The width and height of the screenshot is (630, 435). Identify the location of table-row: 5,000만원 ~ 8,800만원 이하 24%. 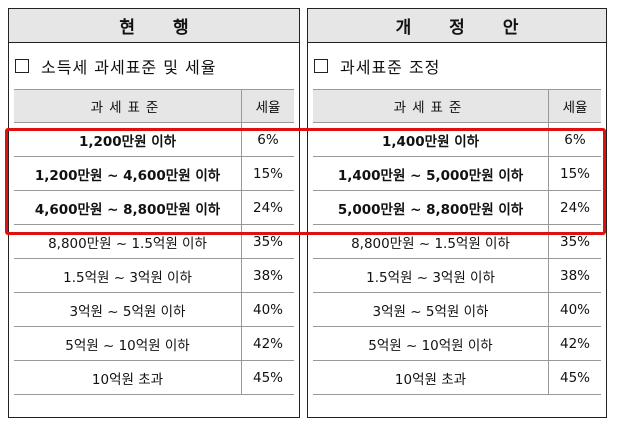
(457, 207).